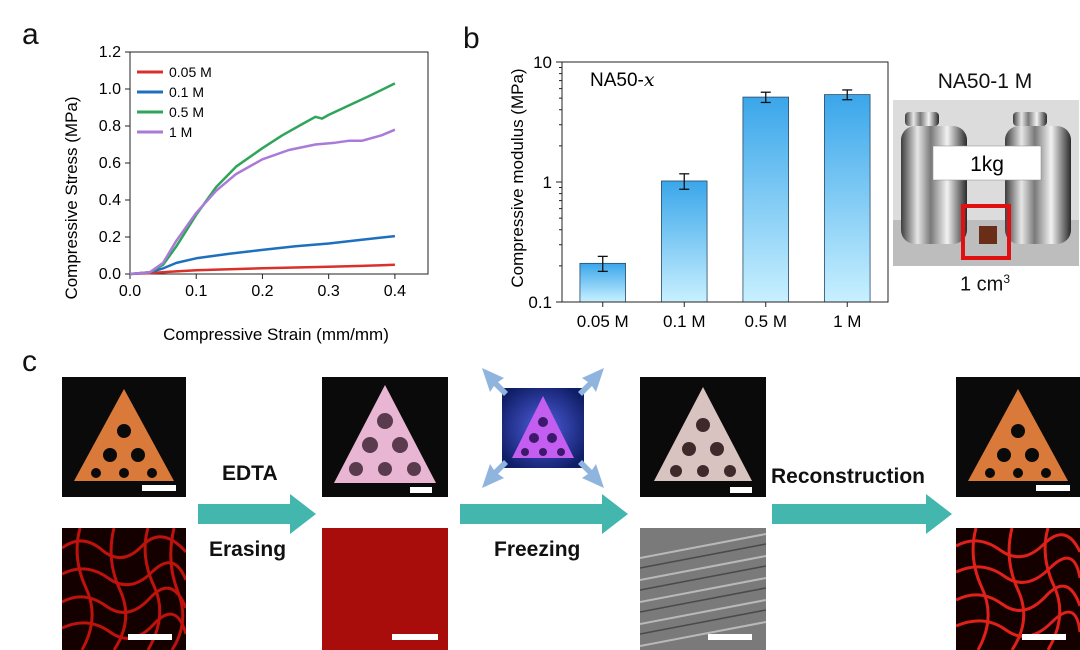 The height and width of the screenshot is (650, 1080). What do you see at coordinates (186, 92) in the screenshot?
I see `legend-label: 0.1 M` at bounding box center [186, 92].